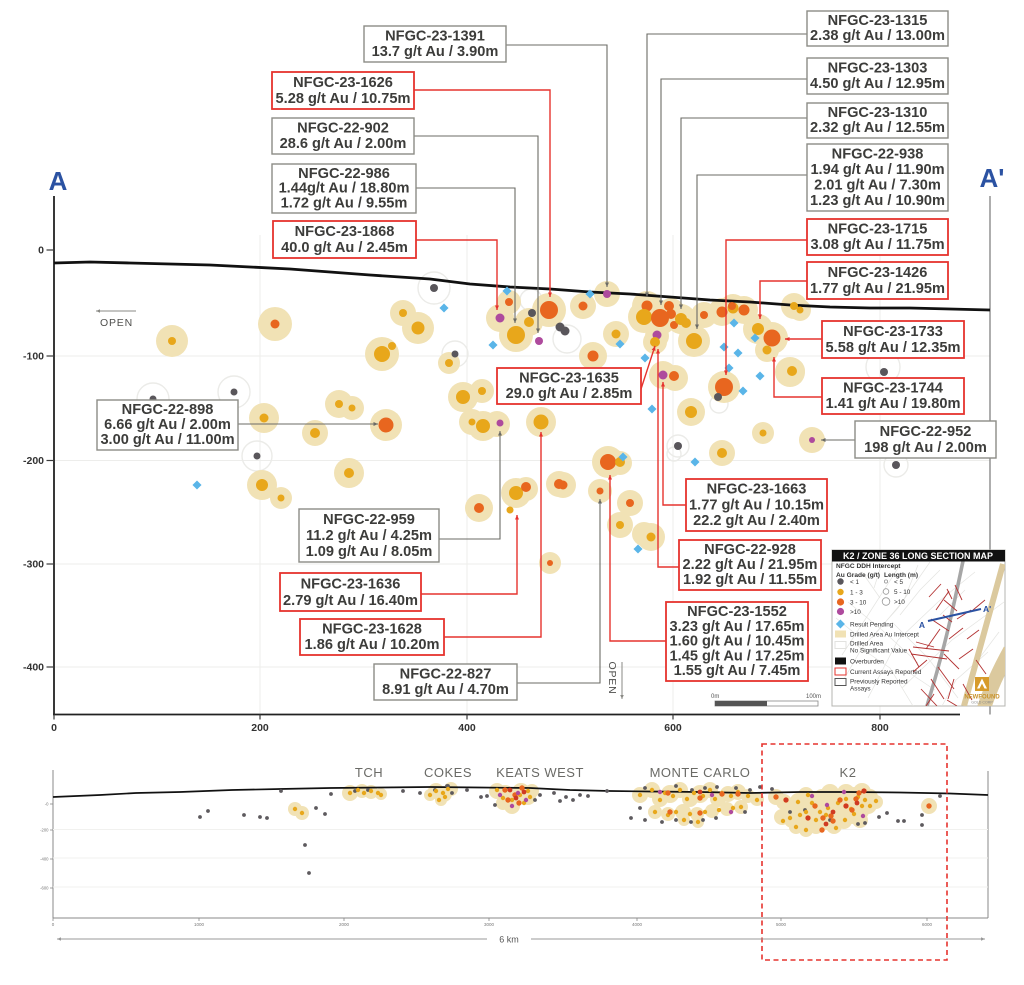 Image resolution: width=1024 pixels, height=985 pixels. I want to click on svg-text: Au Grade (g/t), so click(858, 575).